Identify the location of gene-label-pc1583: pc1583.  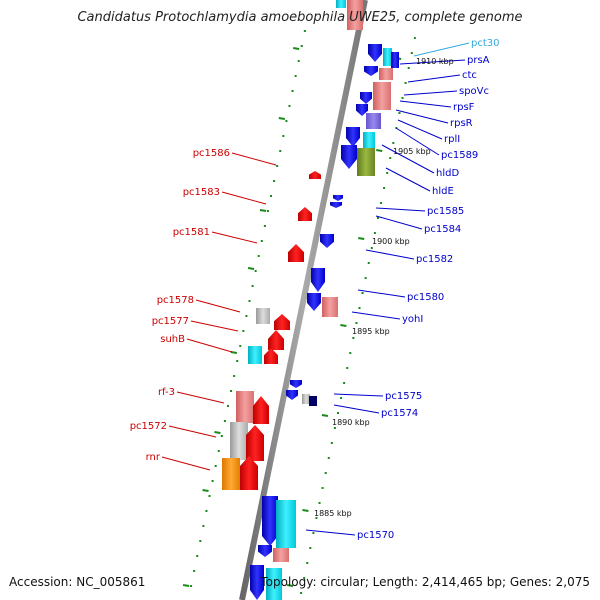
(201, 192).